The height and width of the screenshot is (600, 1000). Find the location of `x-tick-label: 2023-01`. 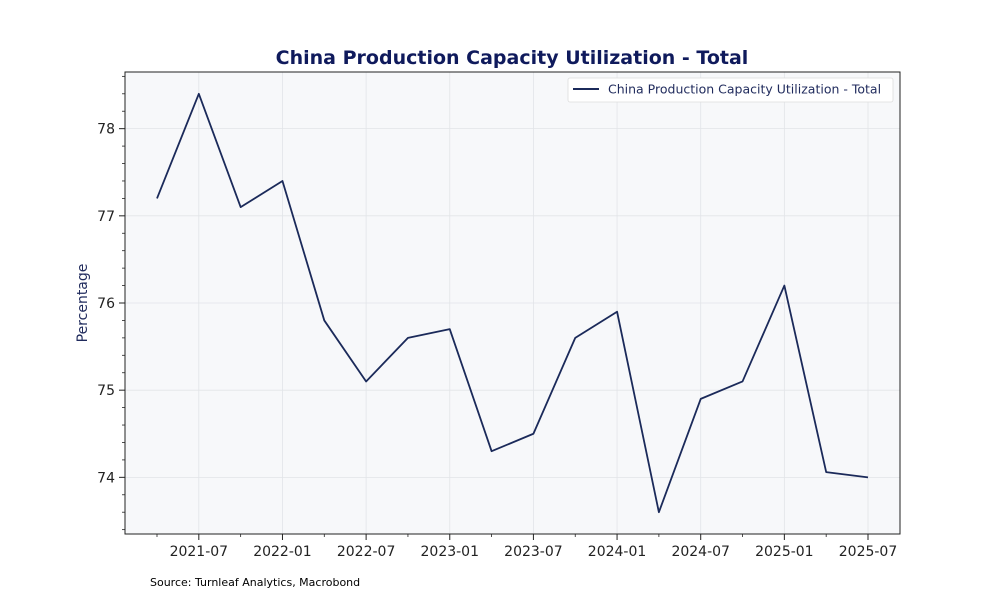

x-tick-label: 2023-01 is located at coordinates (450, 552).